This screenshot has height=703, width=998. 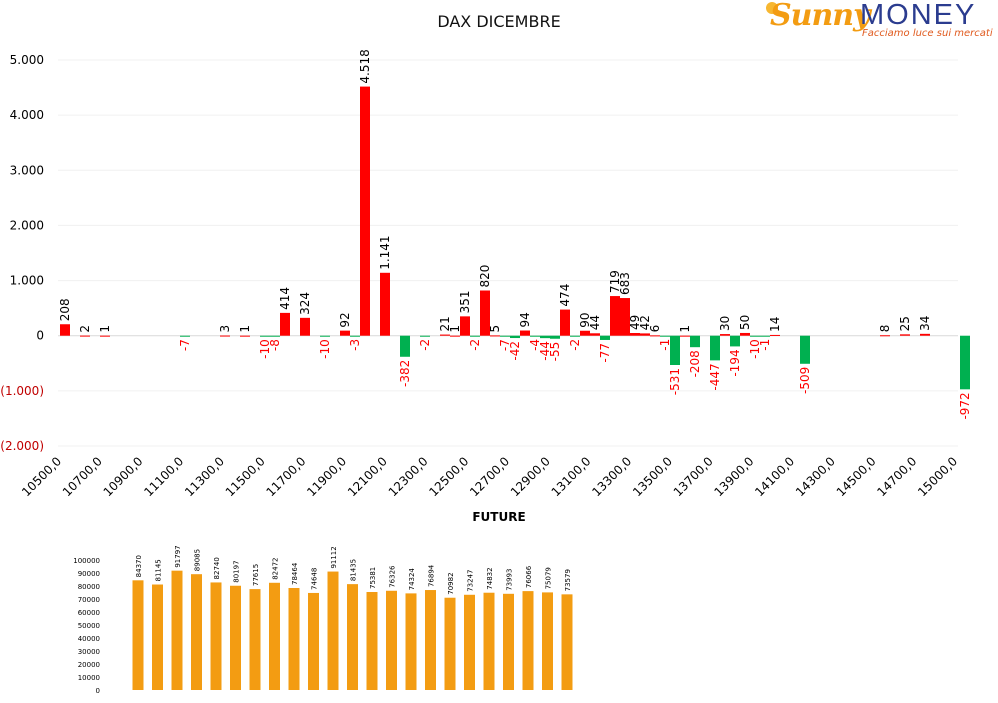 I want to click on x-tick-label: 11100,0, so click(x=163, y=476).